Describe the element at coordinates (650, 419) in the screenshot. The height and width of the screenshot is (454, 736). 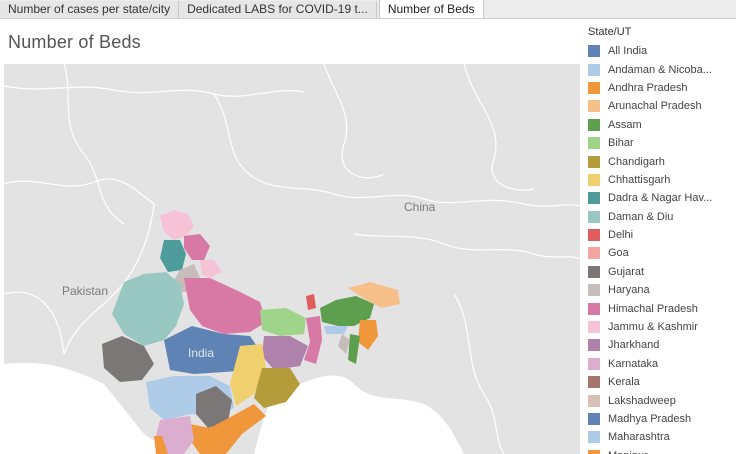
I see `legend-label: Madhya Pradesh` at that location.